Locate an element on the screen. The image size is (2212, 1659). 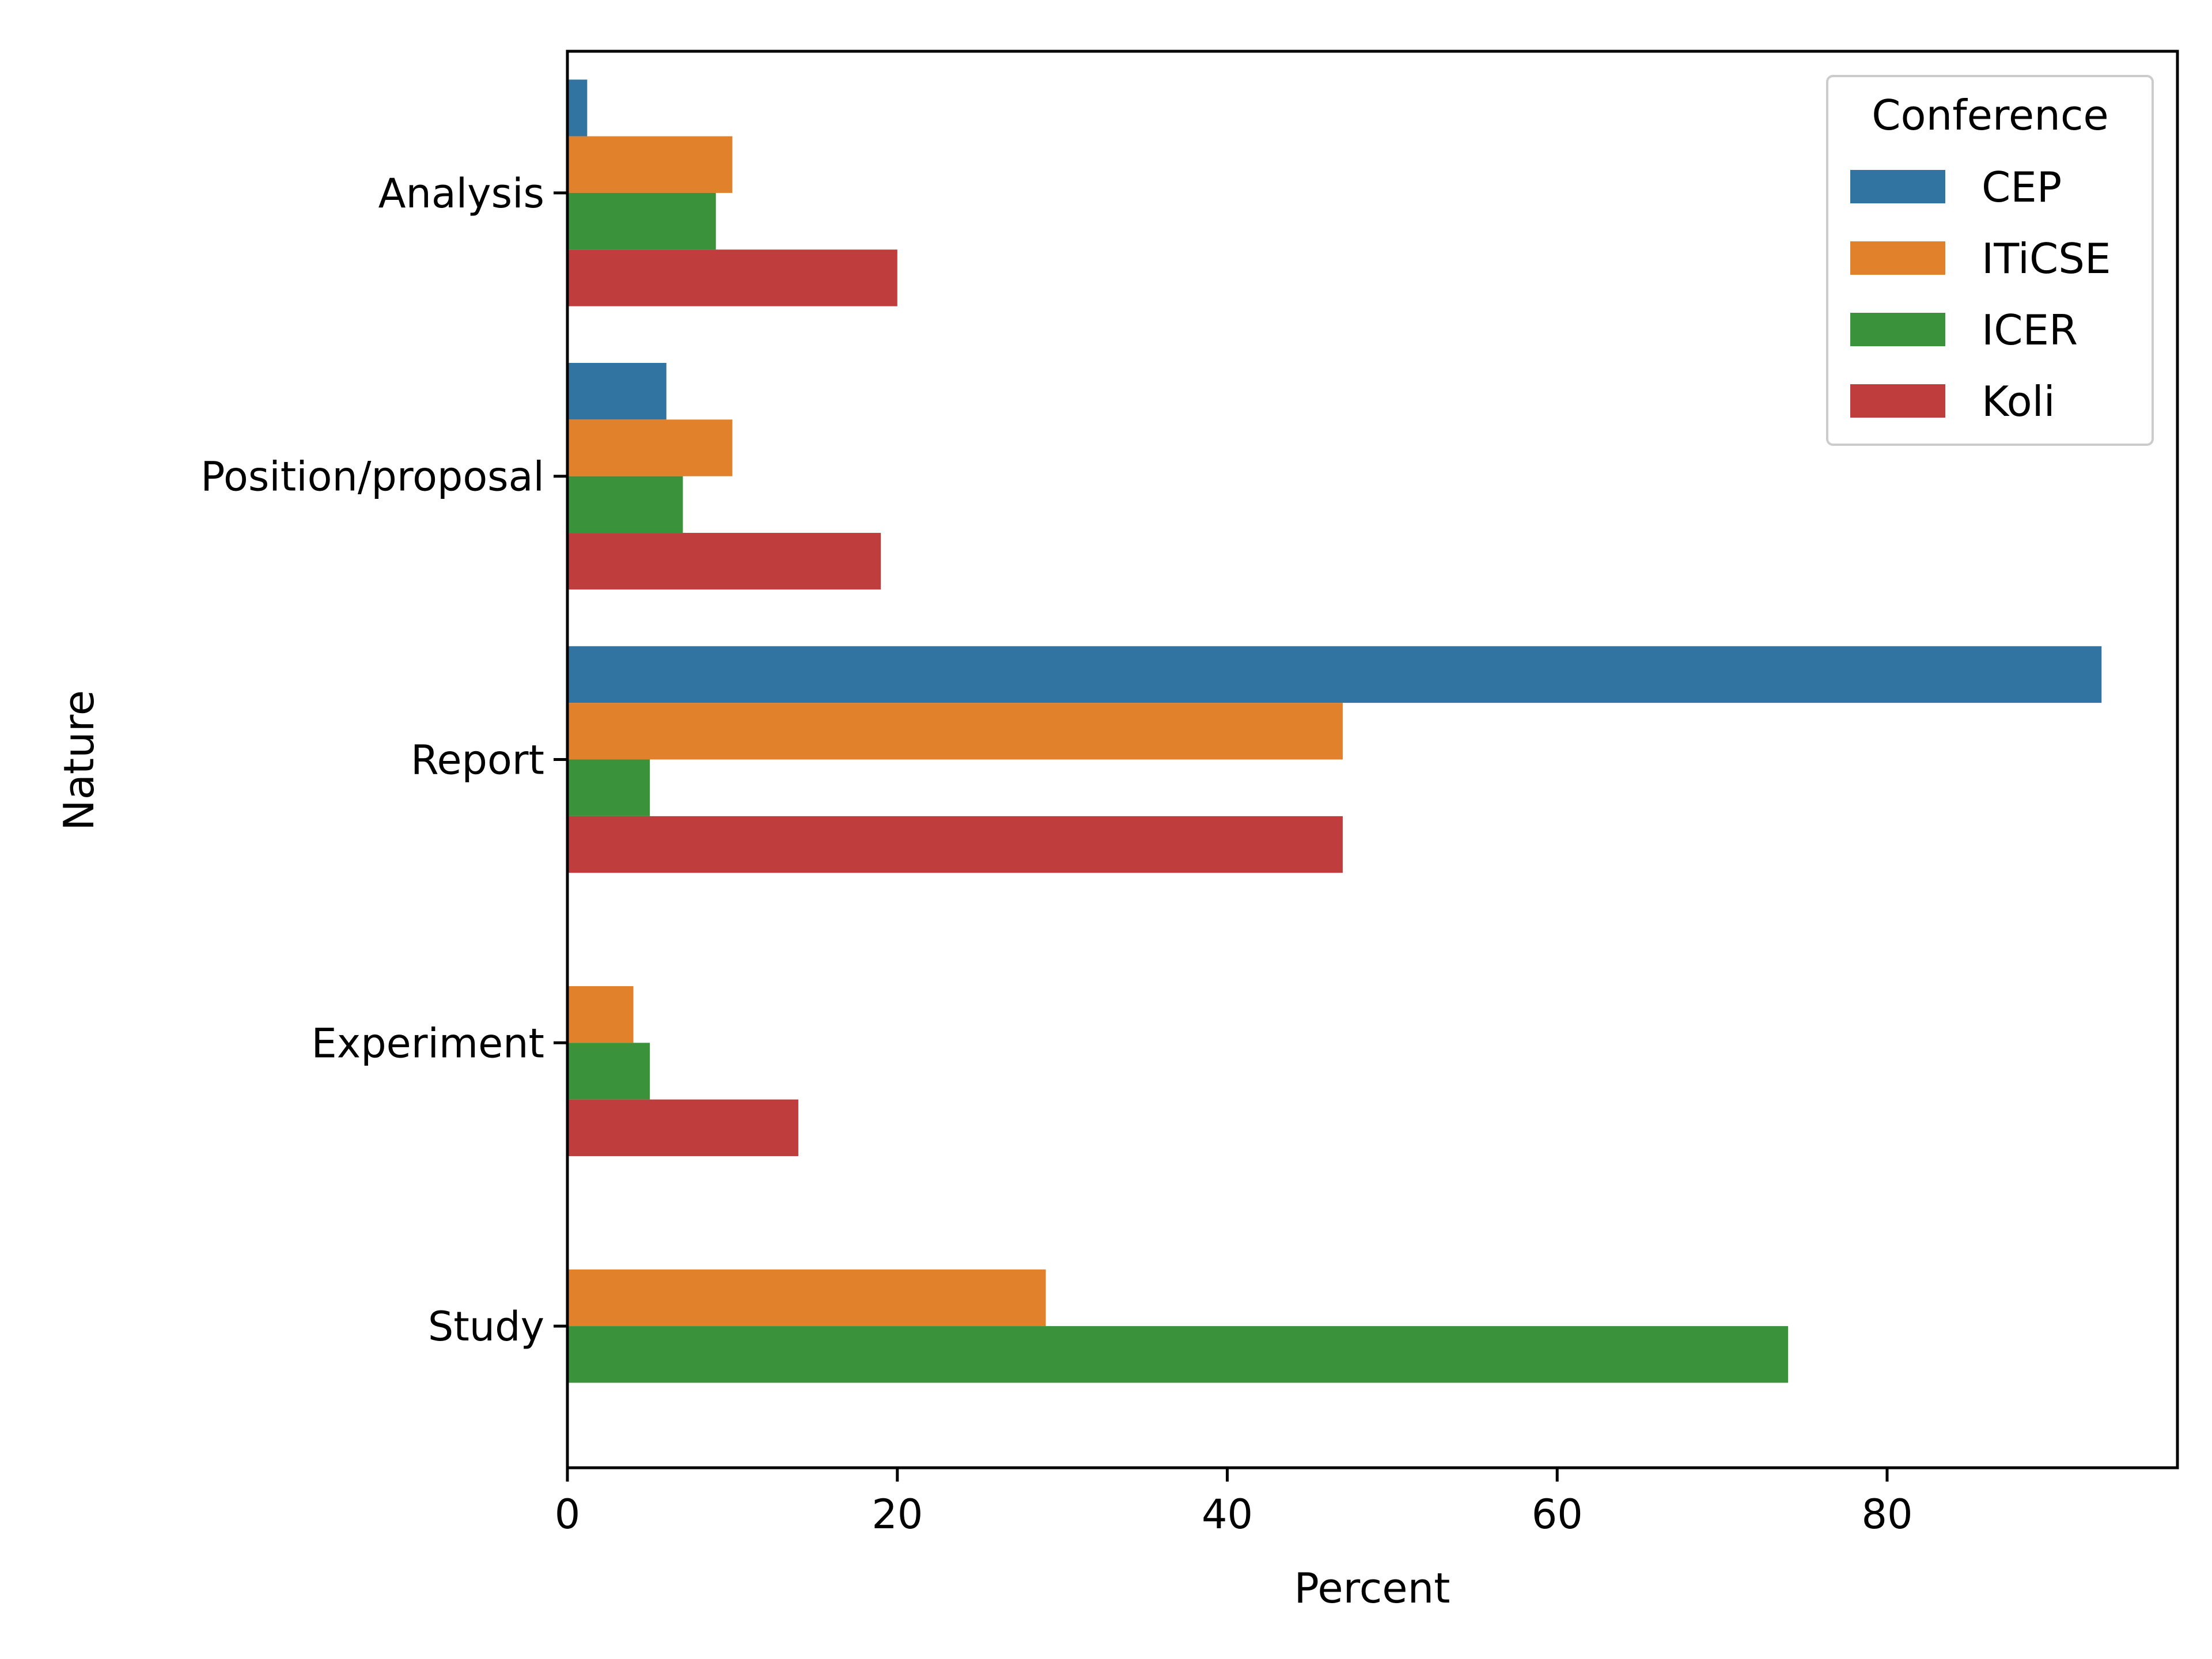
legend-items: CEP ITiCSE ICER Koli is located at coordinates (1980, 294).